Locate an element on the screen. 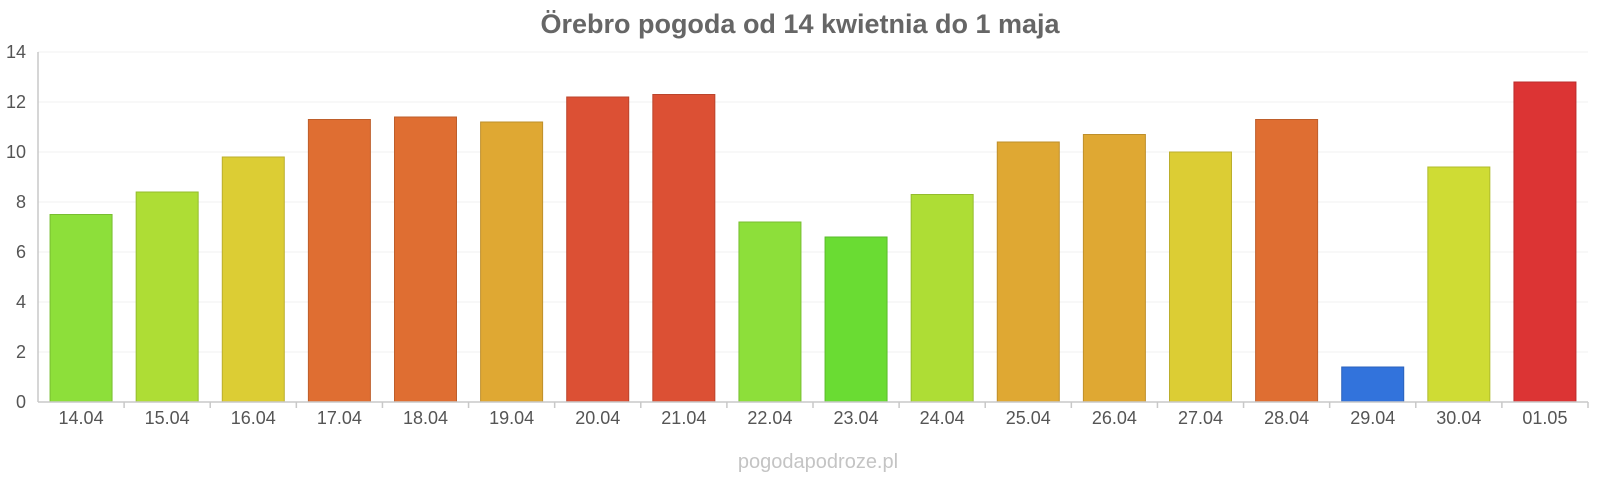  y-tick-label: 14 is located at coordinates (16, 52).